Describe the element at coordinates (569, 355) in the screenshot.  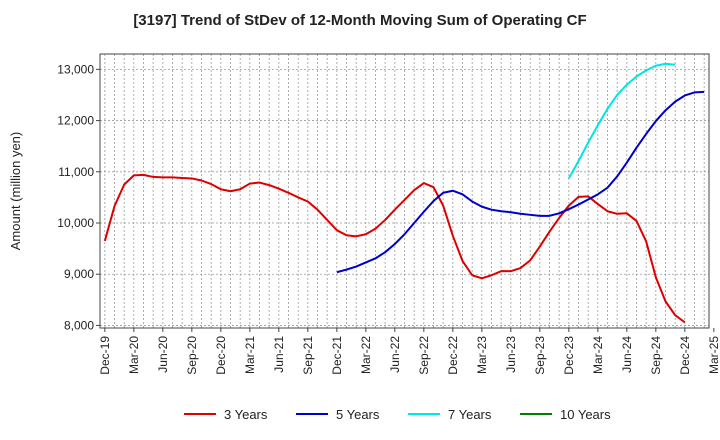
I see `x-tick-label: Dec-23` at that location.